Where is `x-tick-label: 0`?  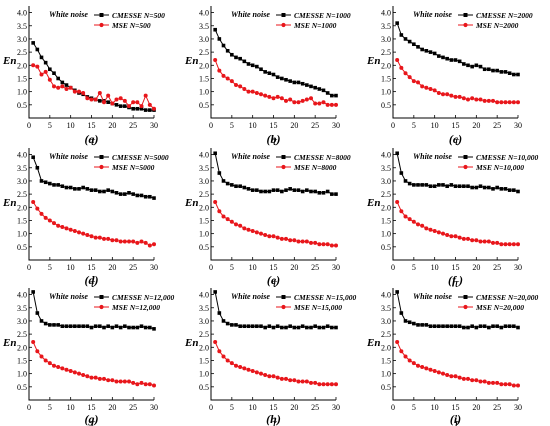
x-tick-label: 0 is located at coordinates (393, 407).